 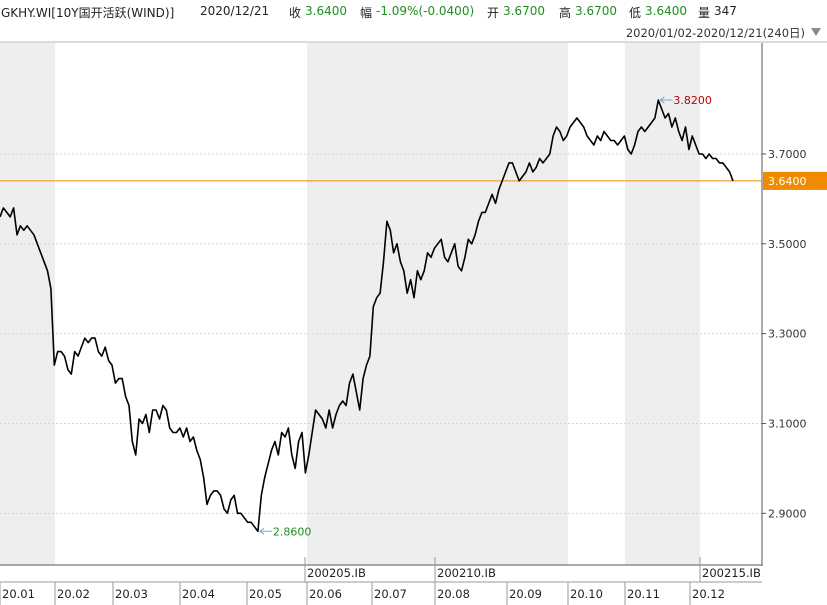 What do you see at coordinates (725, 11) in the screenshot?
I see `volume-value: 347` at bounding box center [725, 11].